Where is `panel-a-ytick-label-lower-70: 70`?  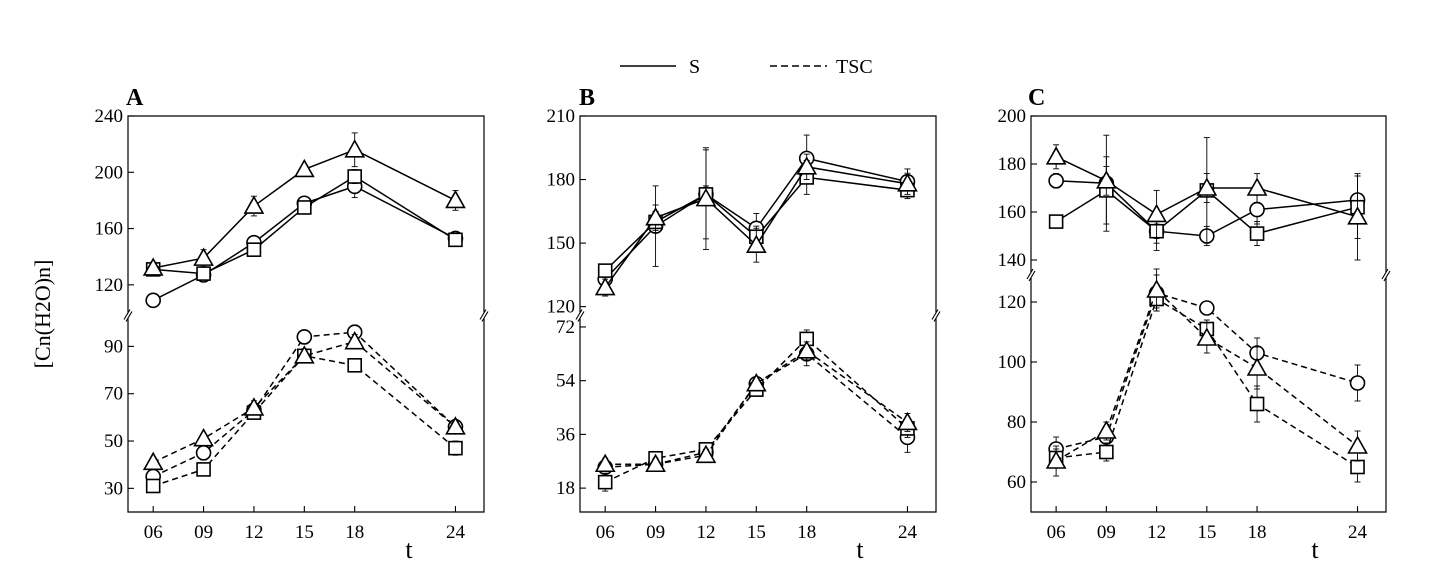
panel-a-ytick-label-lower-70: 70 is located at coordinates (113, 394).